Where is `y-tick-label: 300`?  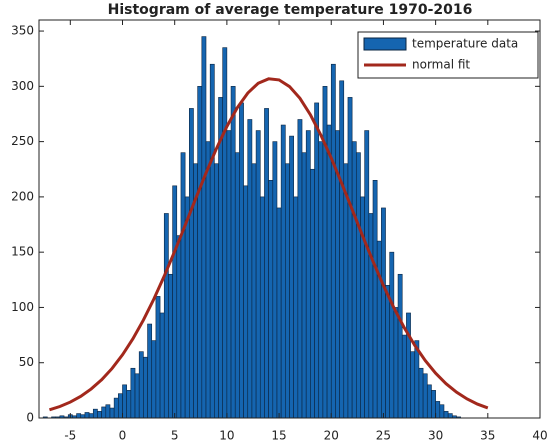
y-tick-label: 300 is located at coordinates (22, 86).